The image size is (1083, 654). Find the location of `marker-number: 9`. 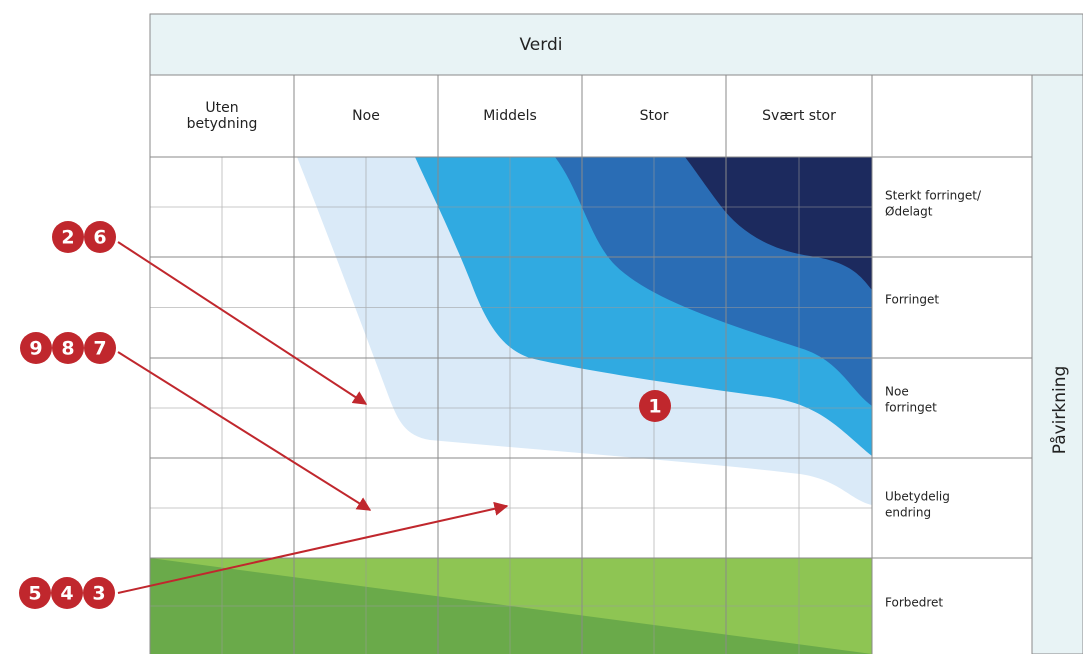

marker-number: 9 is located at coordinates (35, 349).